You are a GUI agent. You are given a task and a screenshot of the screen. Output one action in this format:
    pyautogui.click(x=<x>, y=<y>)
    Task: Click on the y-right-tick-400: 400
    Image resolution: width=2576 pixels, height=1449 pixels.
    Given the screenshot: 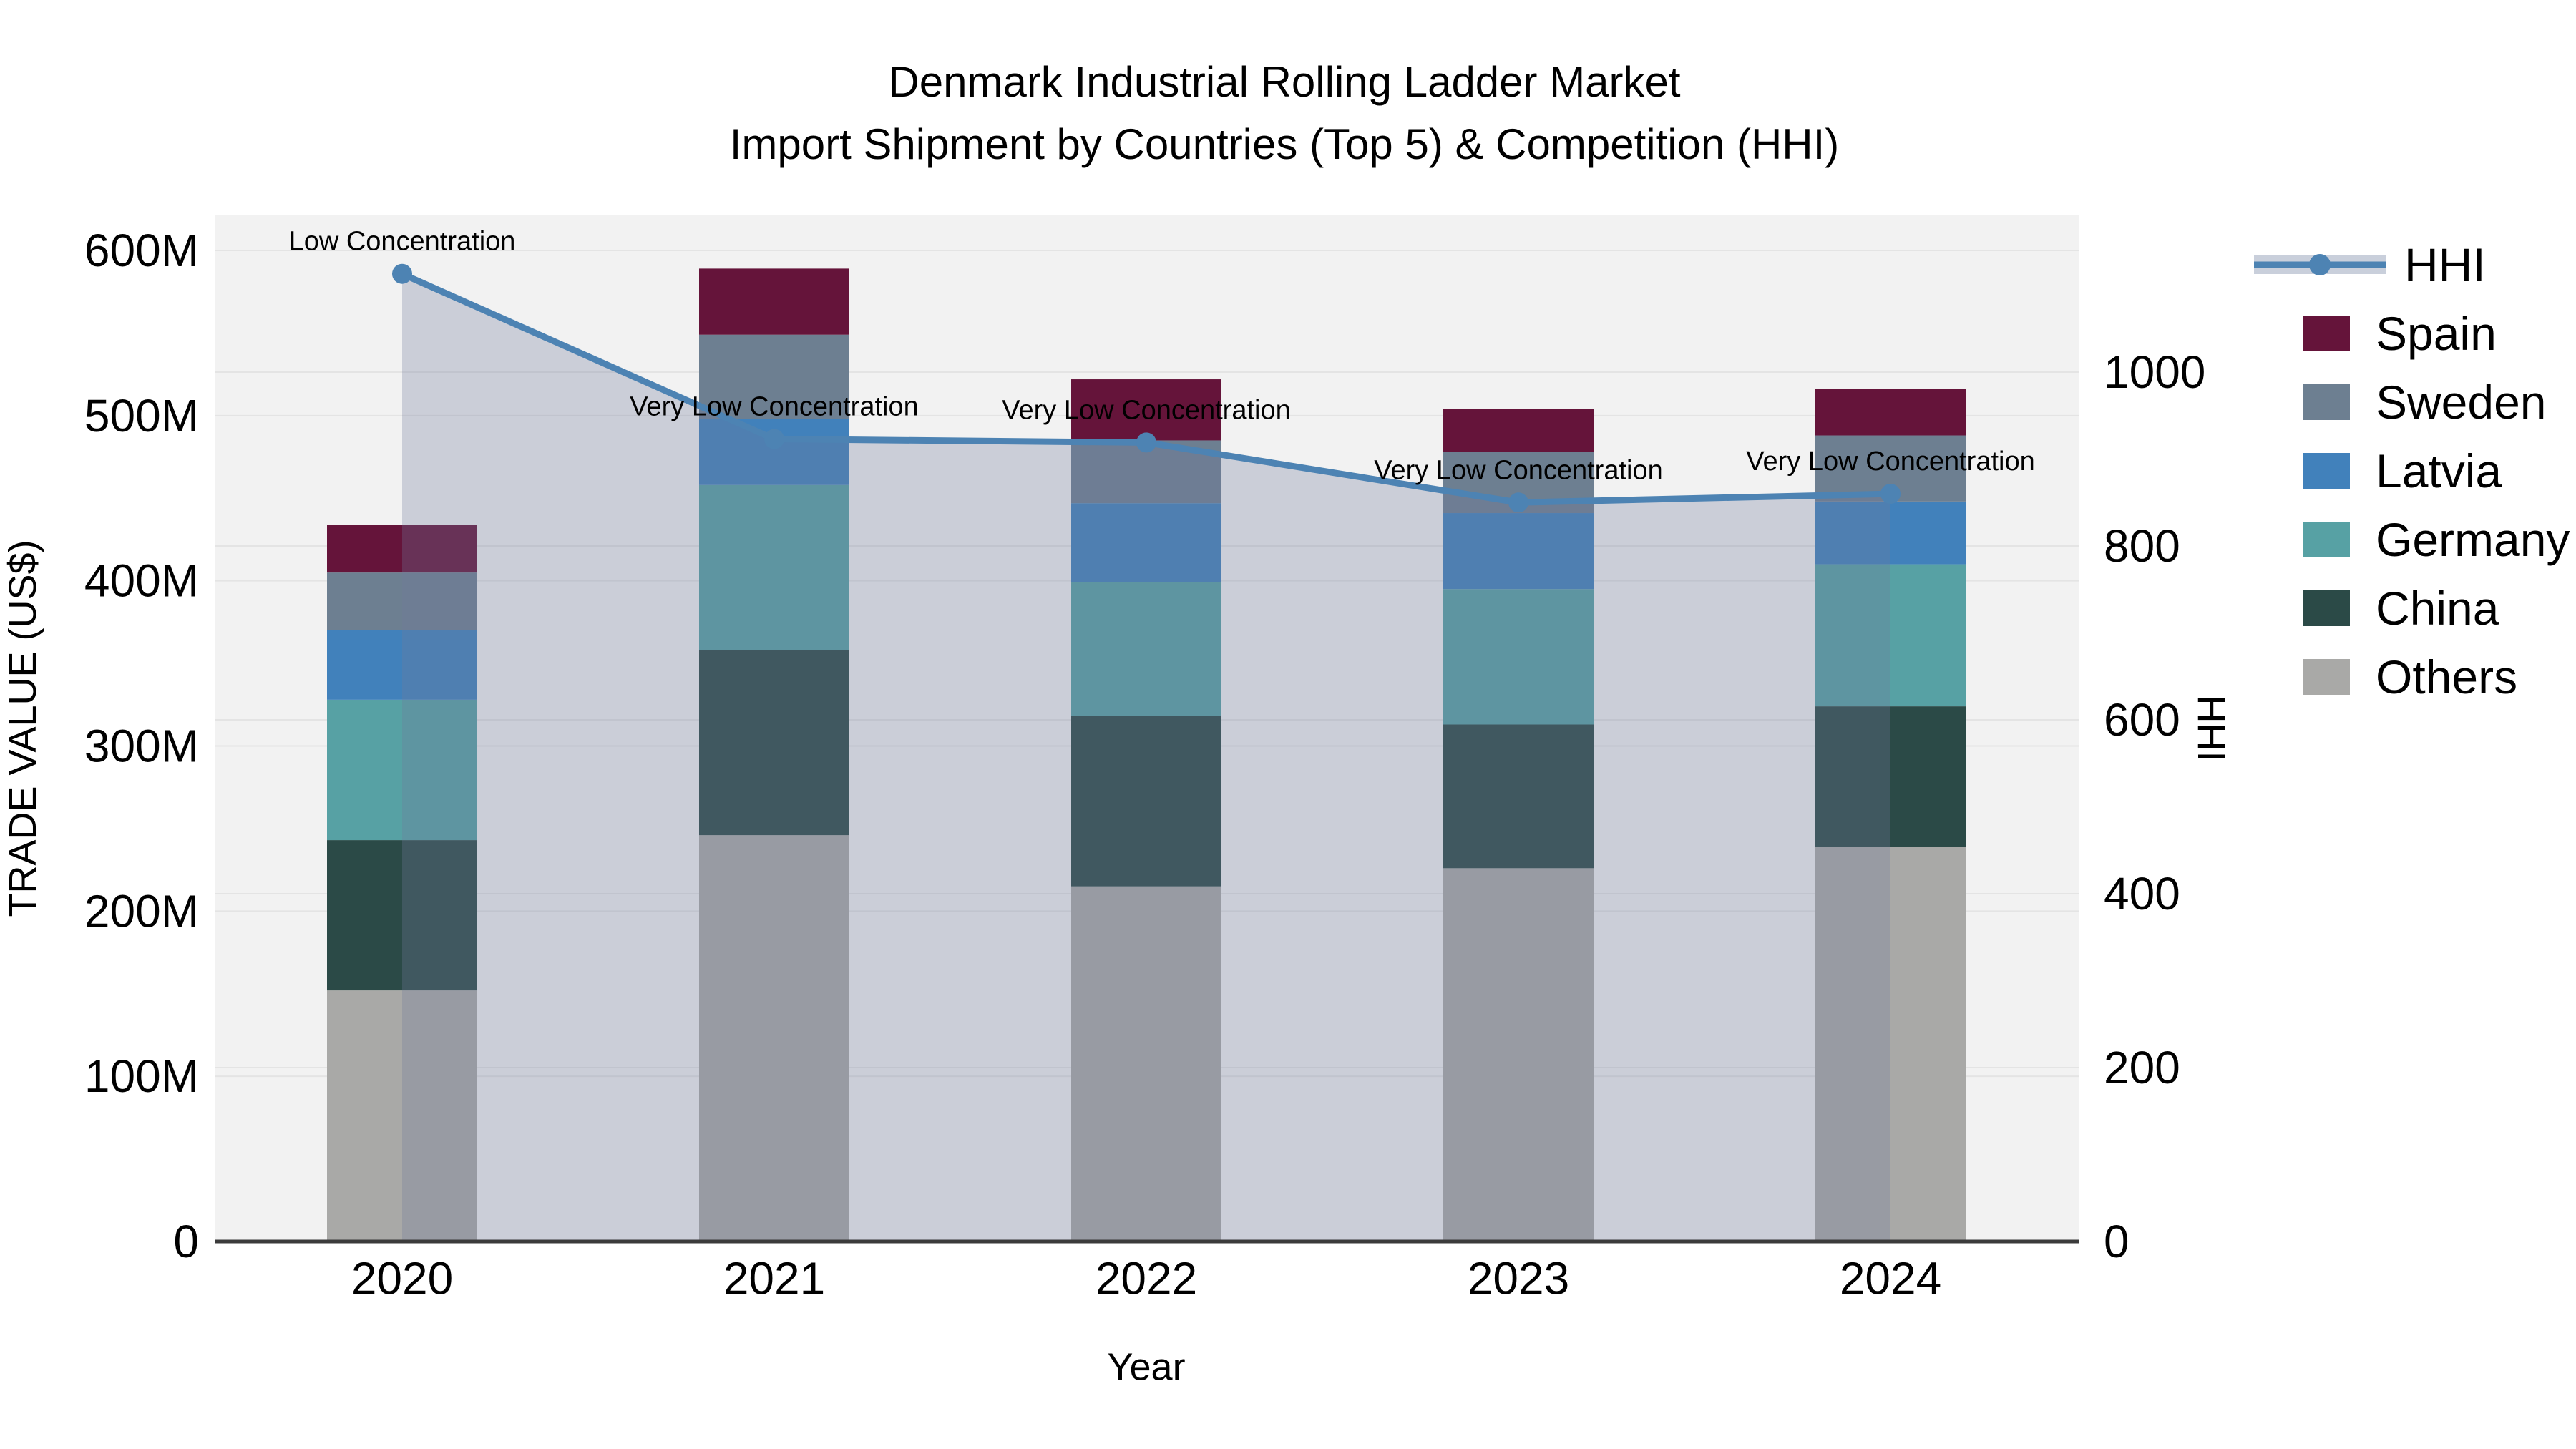 What is the action you would take?
    pyautogui.click(x=2142, y=894)
    